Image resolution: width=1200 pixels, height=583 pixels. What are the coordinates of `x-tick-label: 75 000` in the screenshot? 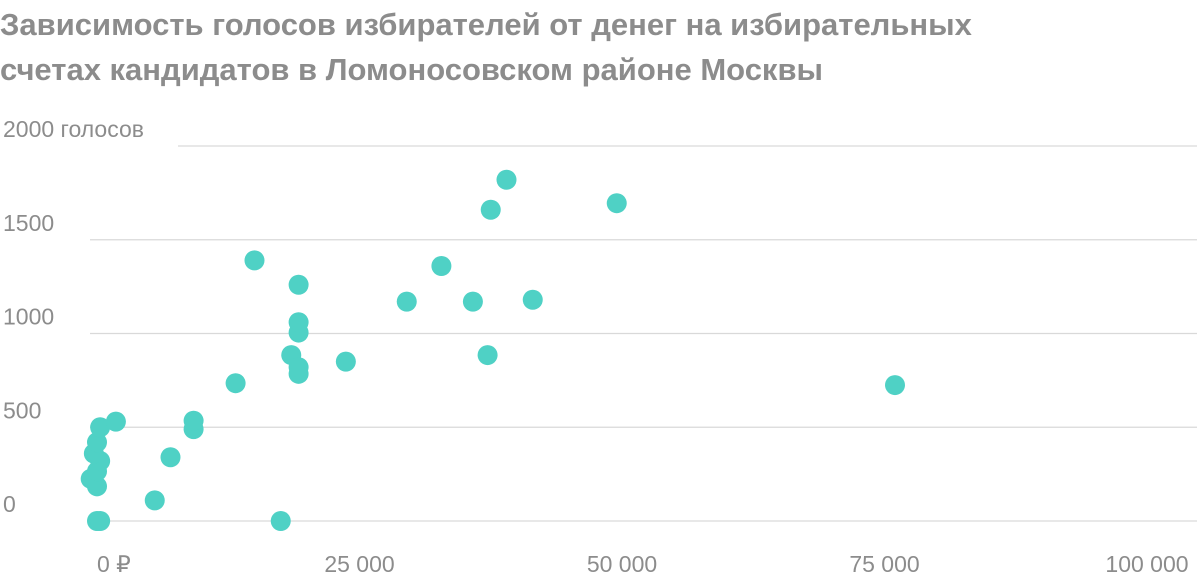 It's located at (884, 564).